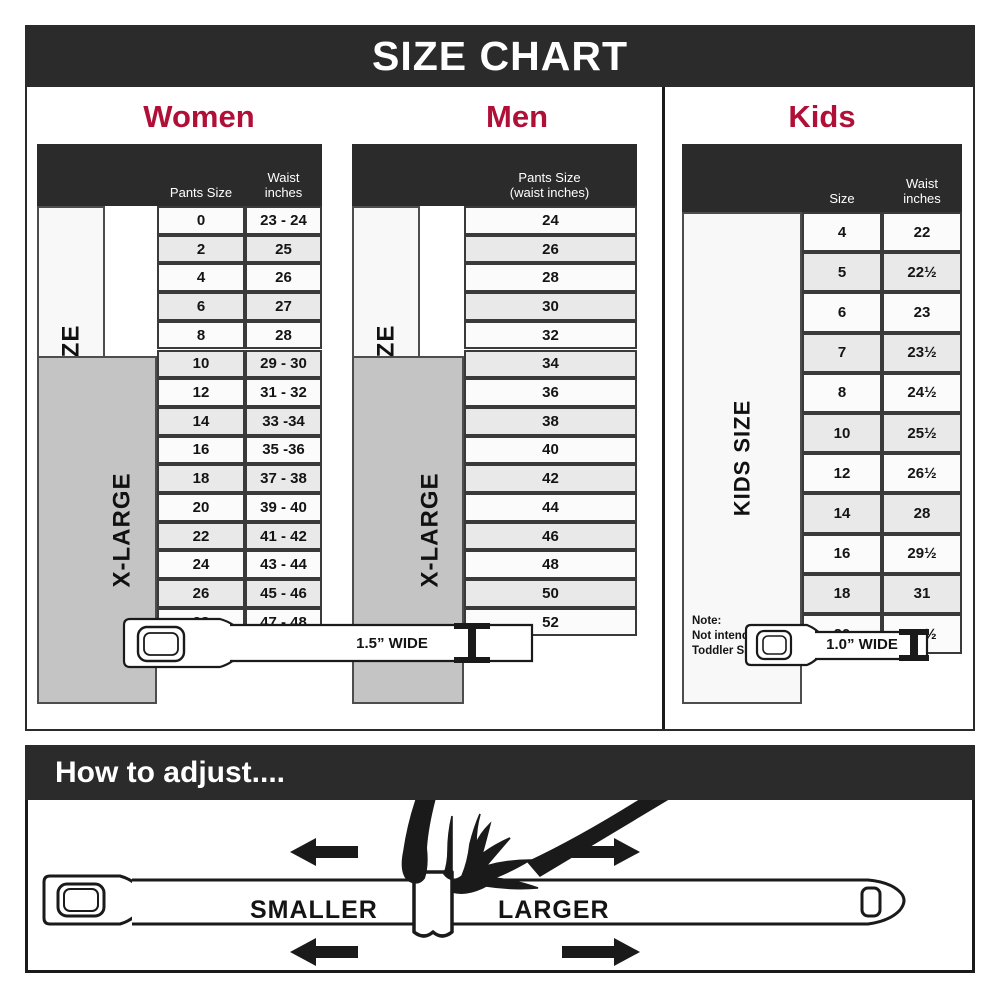 The width and height of the screenshot is (1000, 1000). Describe the element at coordinates (871, 902) in the screenshot. I see `belt-tip-hole-icon` at that location.